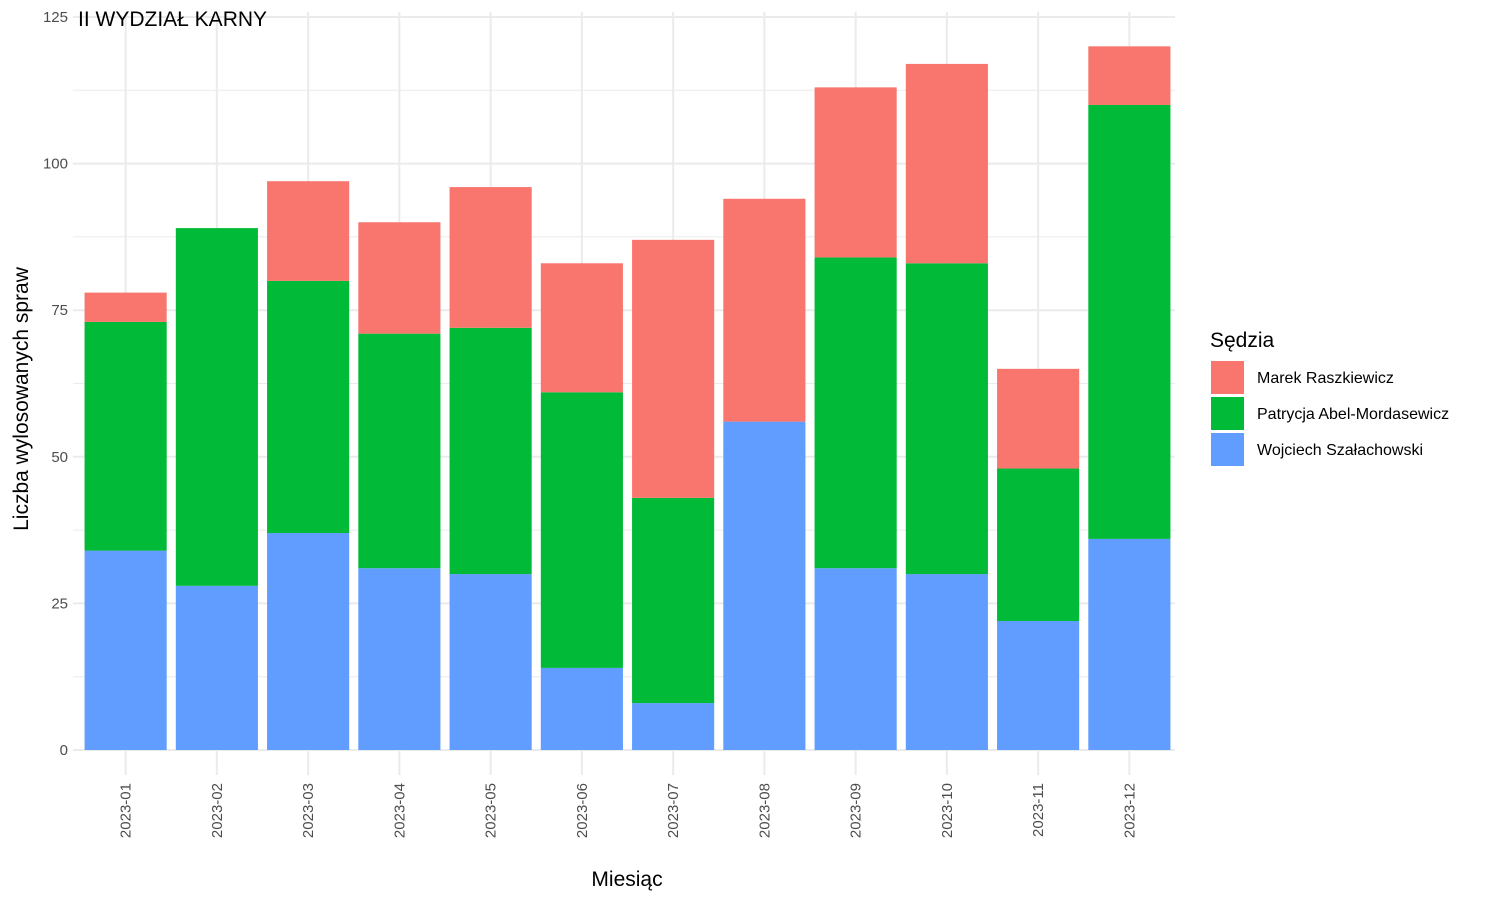 The width and height of the screenshot is (1500, 900). Describe the element at coordinates (308, 810) in the screenshot. I see `x-tick-label: 2023-03` at that location.